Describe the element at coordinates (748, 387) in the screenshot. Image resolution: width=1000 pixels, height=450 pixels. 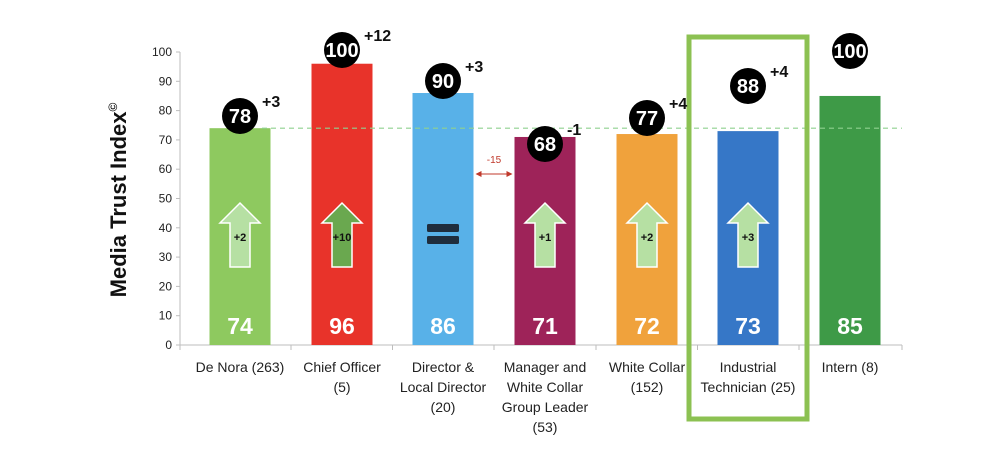
I see `category-label: Technician (25)` at that location.